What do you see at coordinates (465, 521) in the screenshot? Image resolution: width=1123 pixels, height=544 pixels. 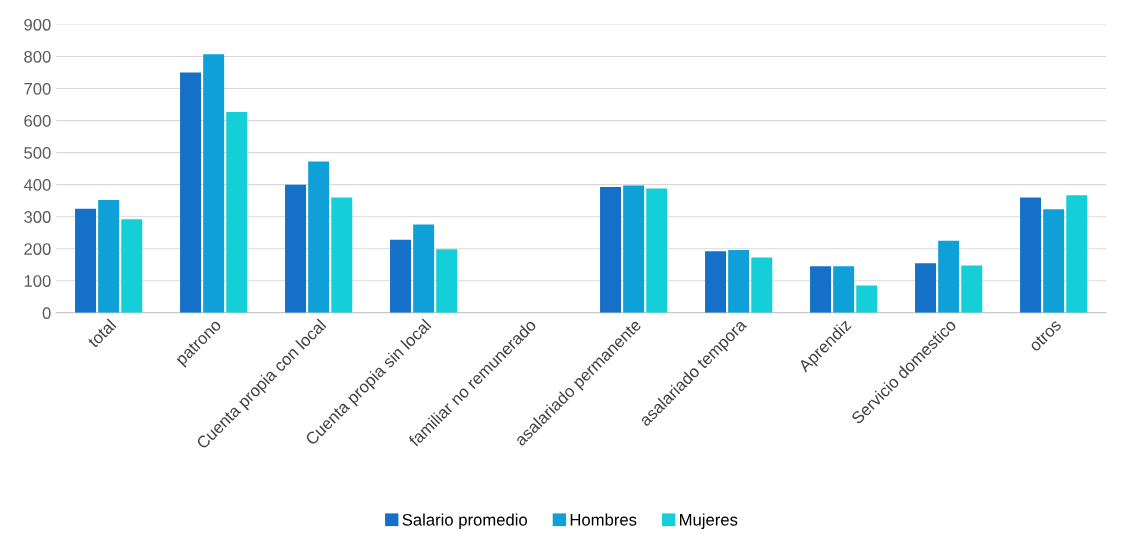 I see `legend-label: Salario promedio` at bounding box center [465, 521].